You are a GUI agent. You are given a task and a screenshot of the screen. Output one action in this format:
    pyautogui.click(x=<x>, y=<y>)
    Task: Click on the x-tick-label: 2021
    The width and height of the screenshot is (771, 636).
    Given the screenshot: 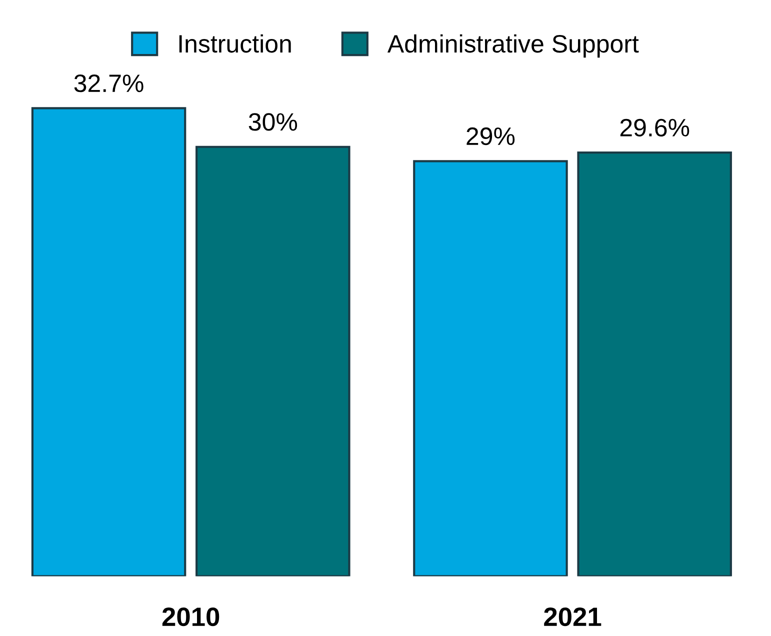 What is the action you would take?
    pyautogui.click(x=573, y=616)
    